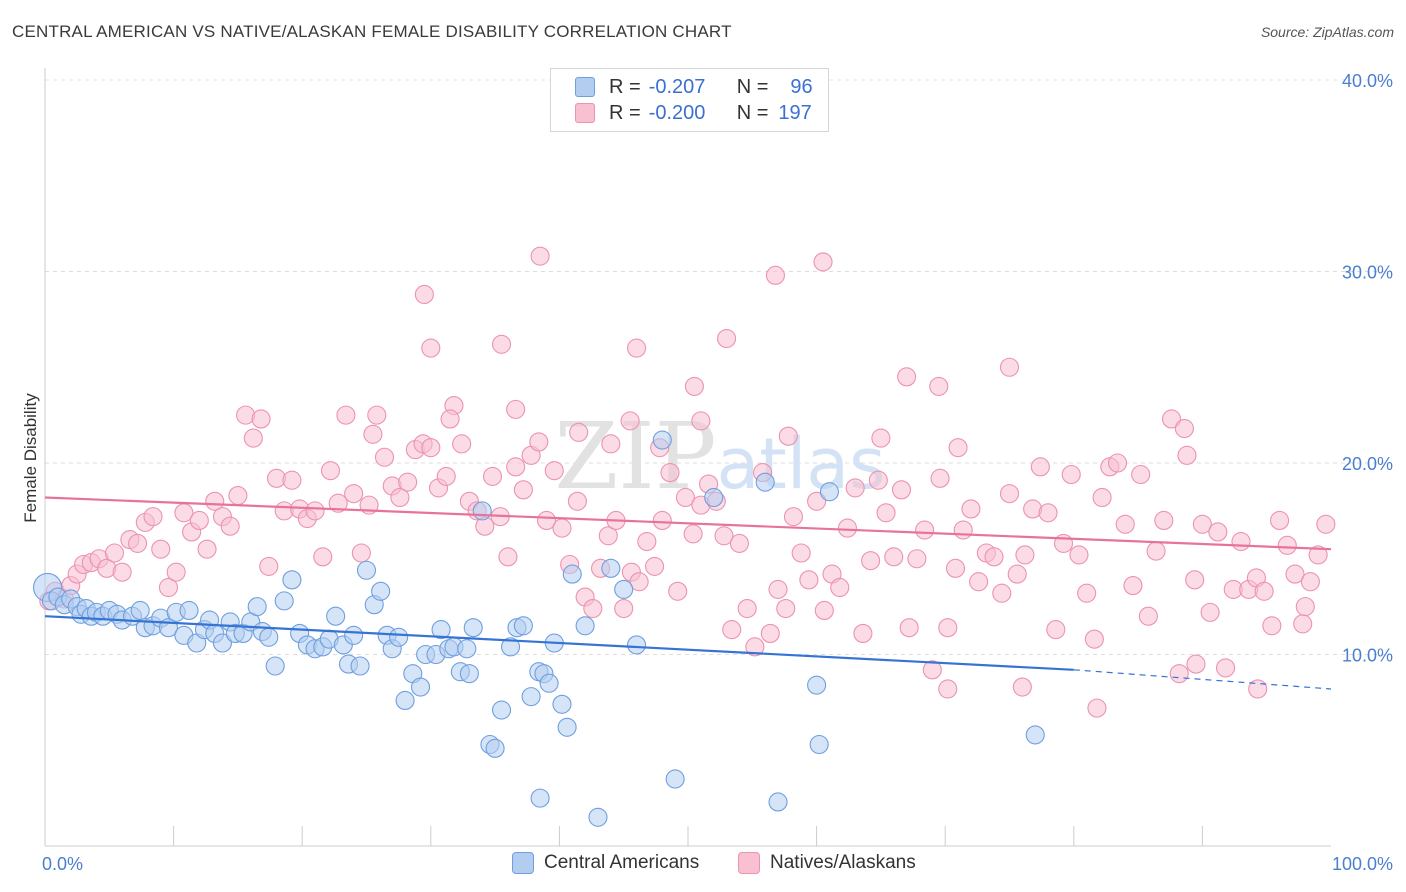  Describe the element at coordinates (523, 863) in the screenshot. I see `bottom-legend-swatch-blue` at that location.